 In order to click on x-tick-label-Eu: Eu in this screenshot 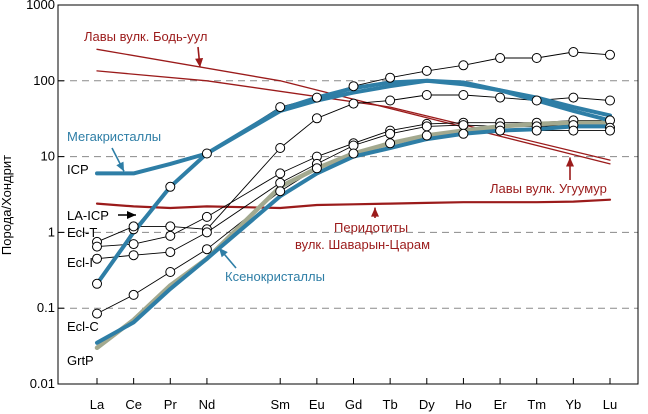, I will do `click(317, 404)`.